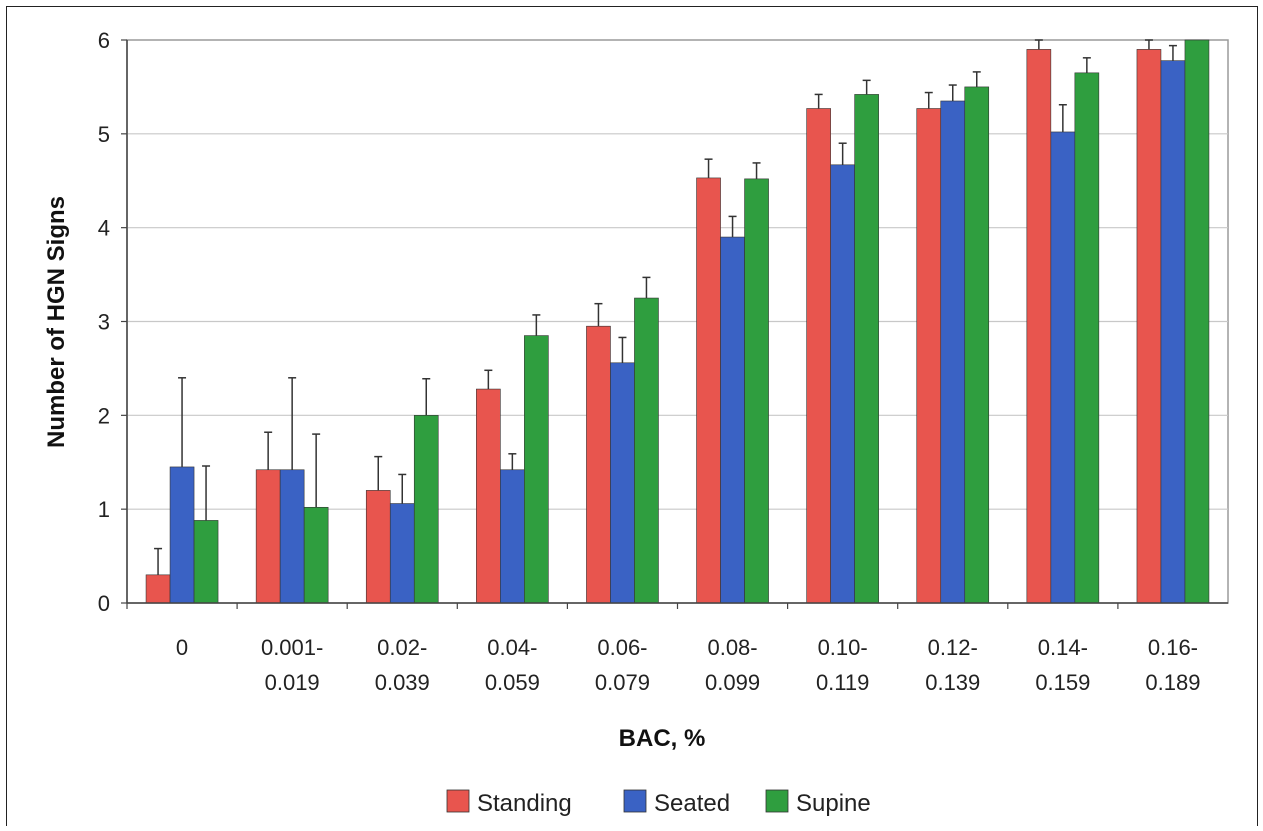  Describe the element at coordinates (1173, 647) in the screenshot. I see `x-tick-label: 0.16-` at that location.